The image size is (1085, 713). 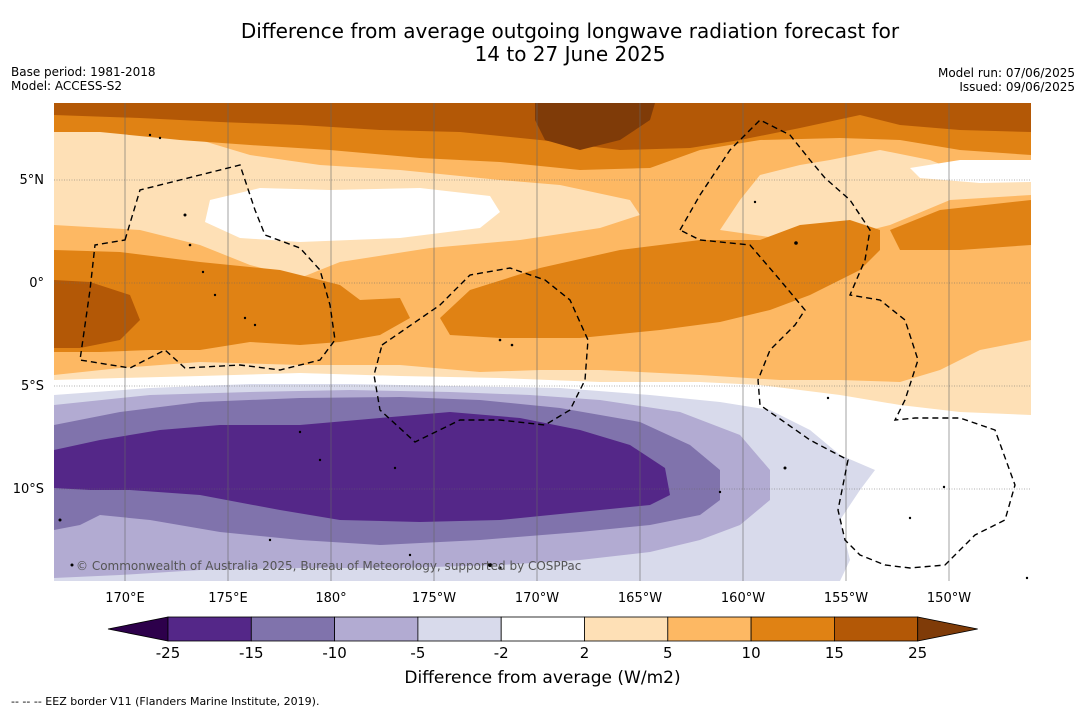 What do you see at coordinates (362, 467) in the screenshot?
I see `contour-purple-dark` at bounding box center [362, 467].